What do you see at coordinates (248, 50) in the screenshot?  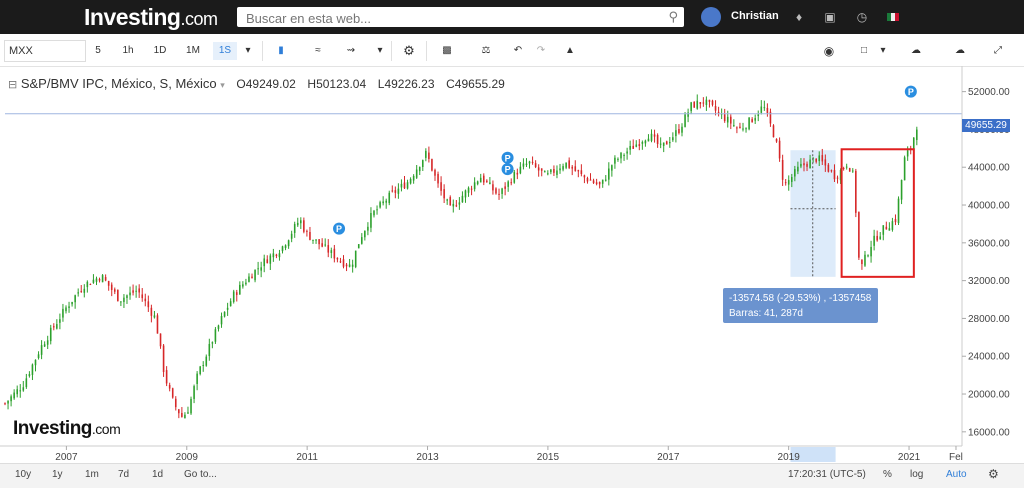 I see `interval-dropdown-icon: ▾` at bounding box center [248, 50].